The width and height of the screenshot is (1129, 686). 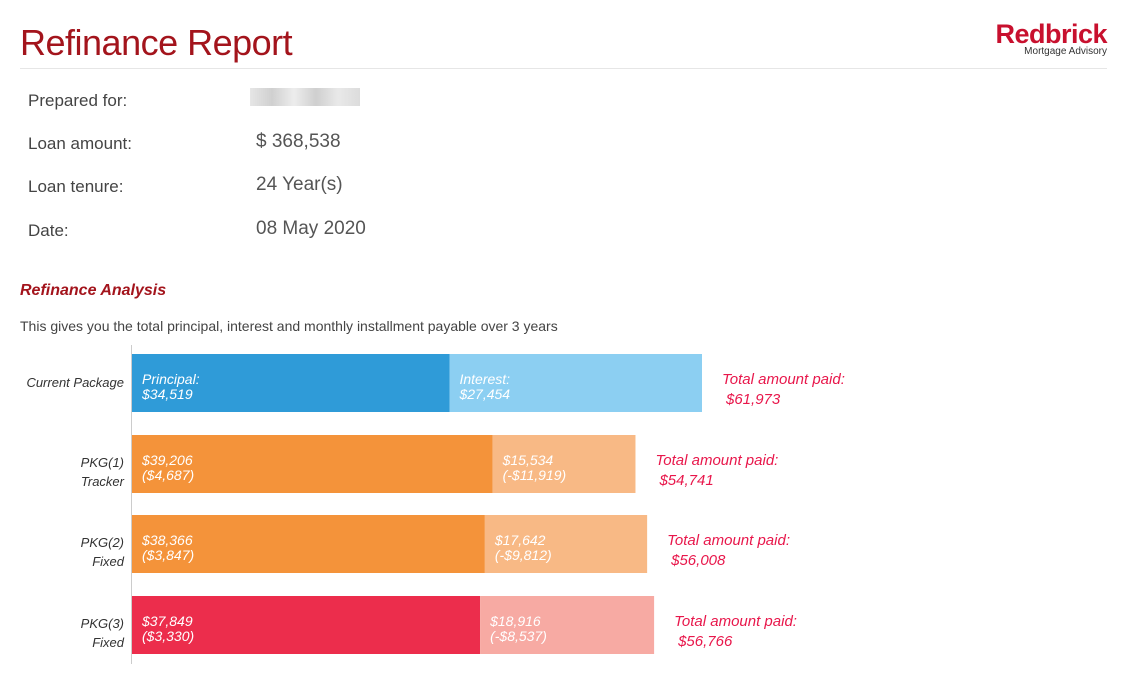 What do you see at coordinates (523, 547) in the screenshot?
I see `interest-label-2: $17,642 (-$9,812)` at bounding box center [523, 547].